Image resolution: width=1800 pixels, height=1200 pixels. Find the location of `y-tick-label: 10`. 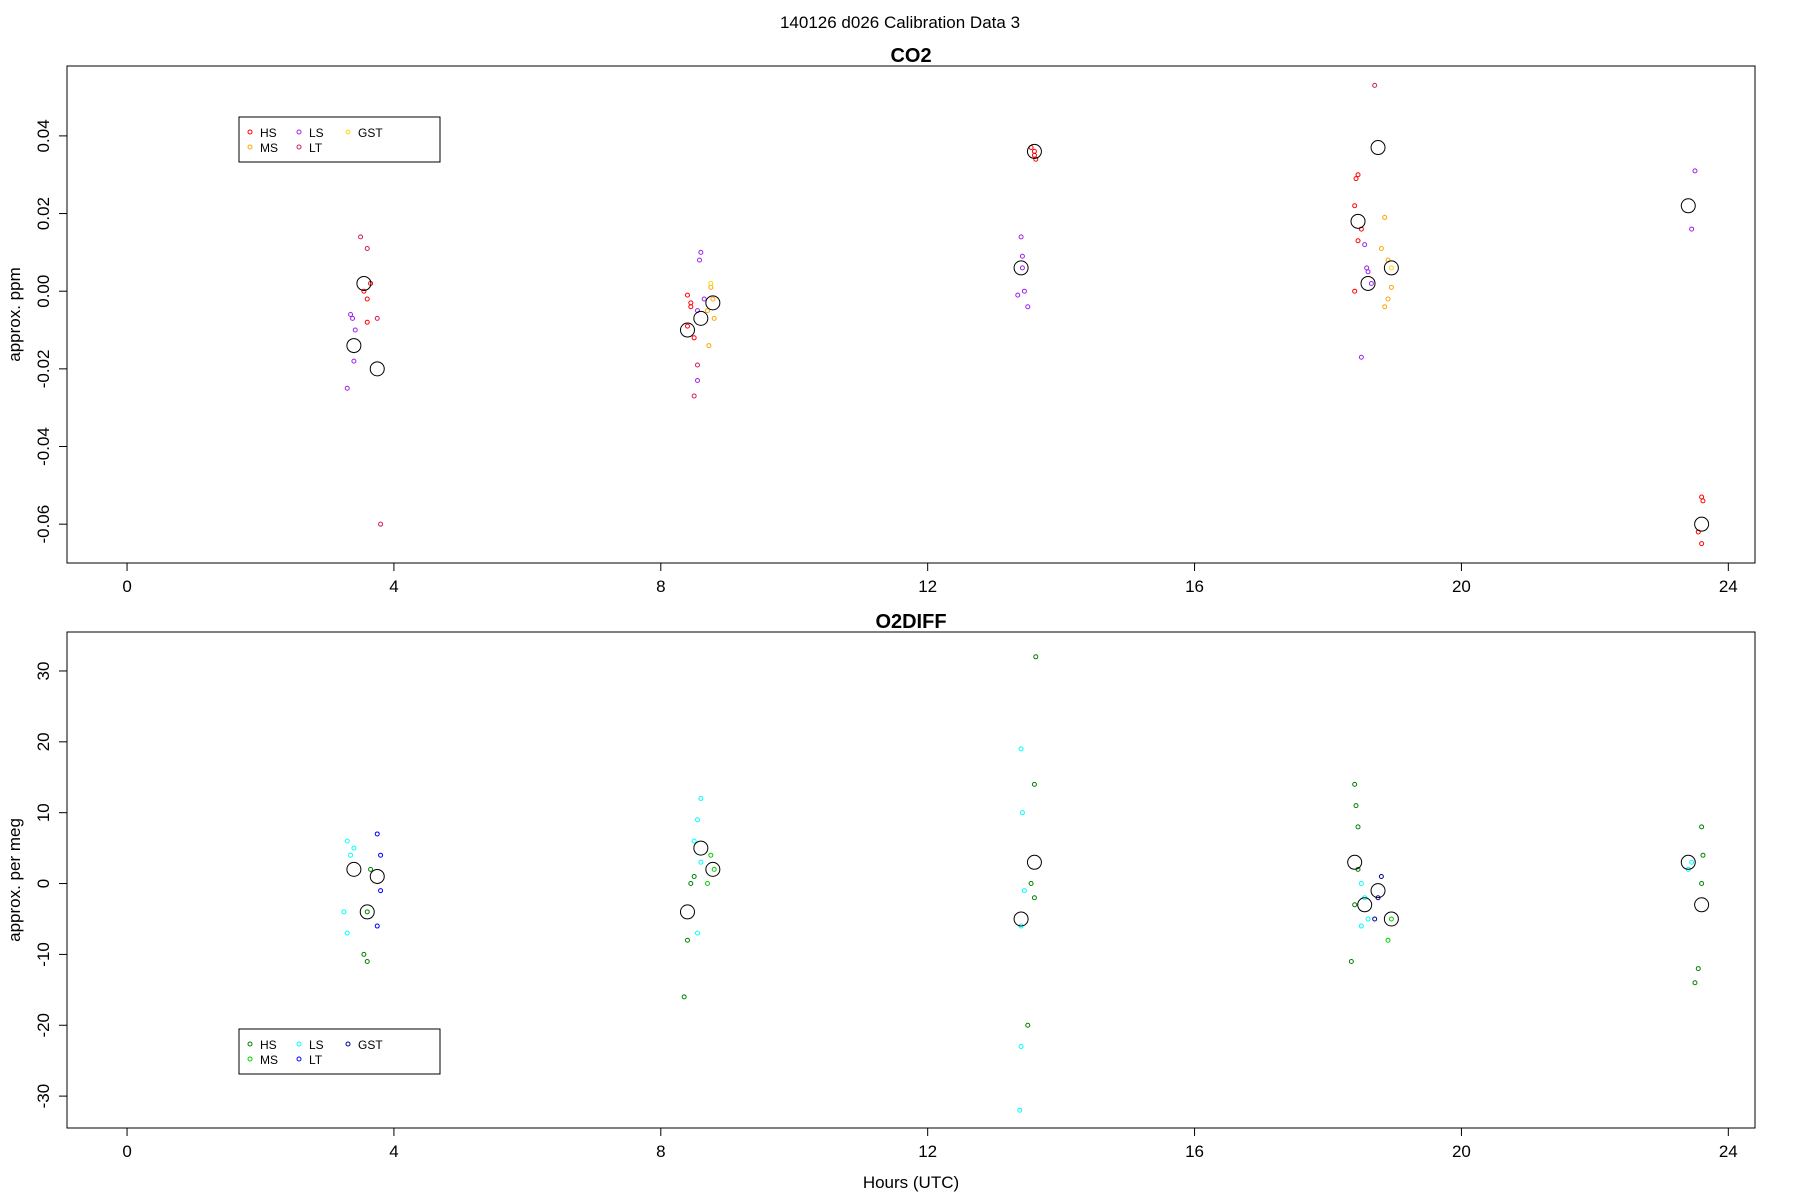

y-tick-label: 10 is located at coordinates (43, 812).